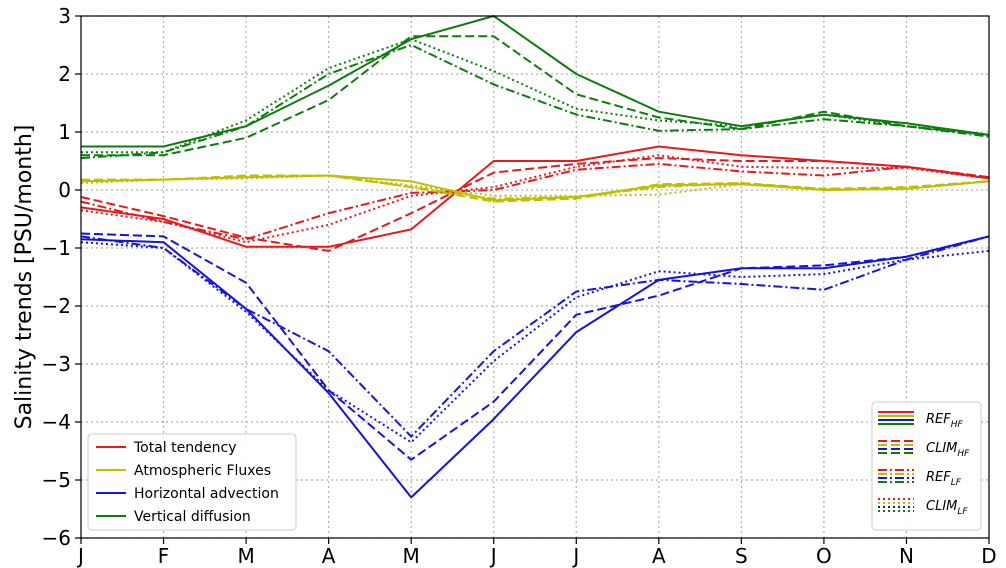 The width and height of the screenshot is (1006, 568). I want to click on y-tick-label: 3, so click(64, 16).